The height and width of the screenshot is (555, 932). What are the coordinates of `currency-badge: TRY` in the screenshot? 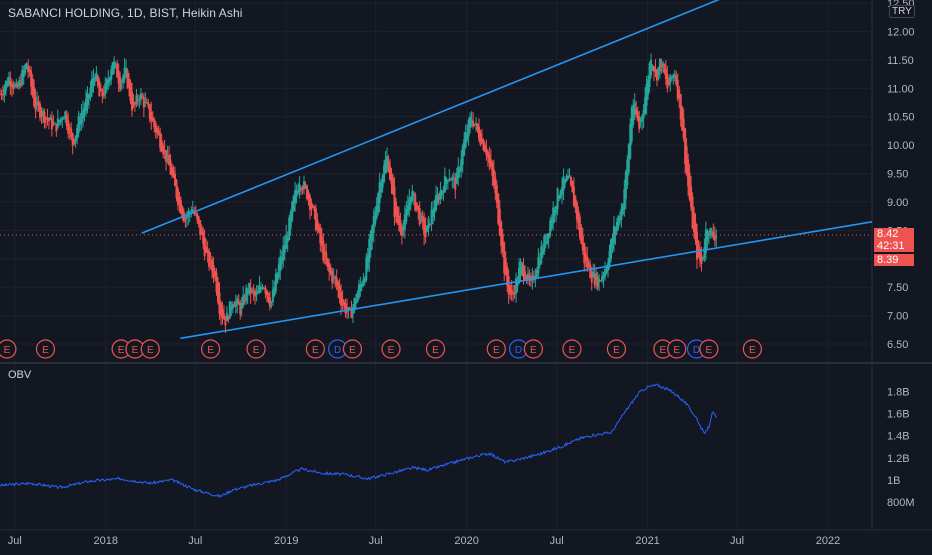 It's located at (902, 11).